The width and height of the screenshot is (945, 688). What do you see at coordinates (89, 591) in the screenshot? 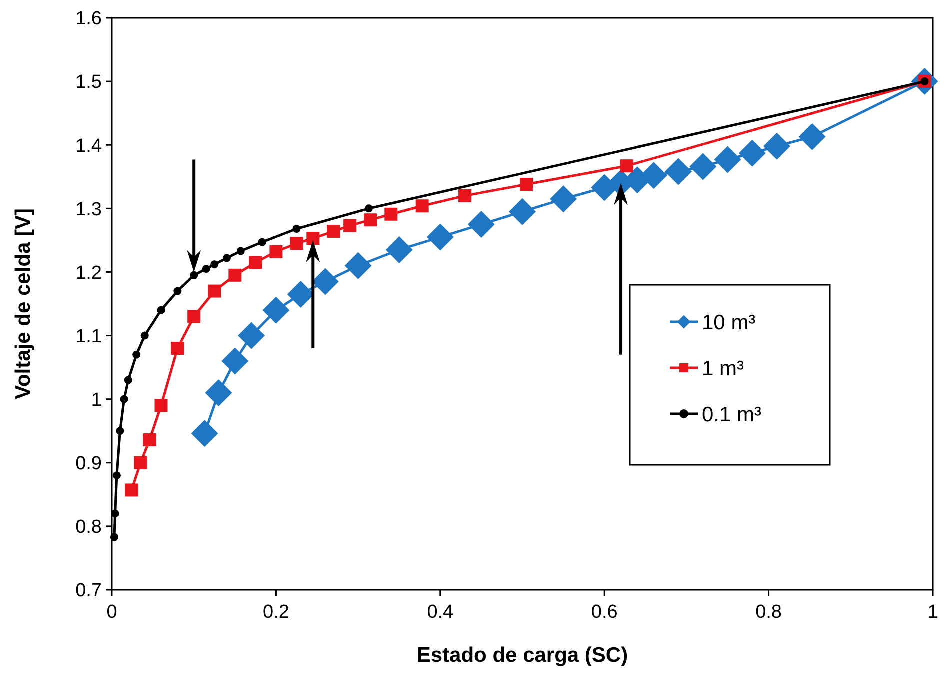
I see `y-tick-label: 0.7` at bounding box center [89, 591].